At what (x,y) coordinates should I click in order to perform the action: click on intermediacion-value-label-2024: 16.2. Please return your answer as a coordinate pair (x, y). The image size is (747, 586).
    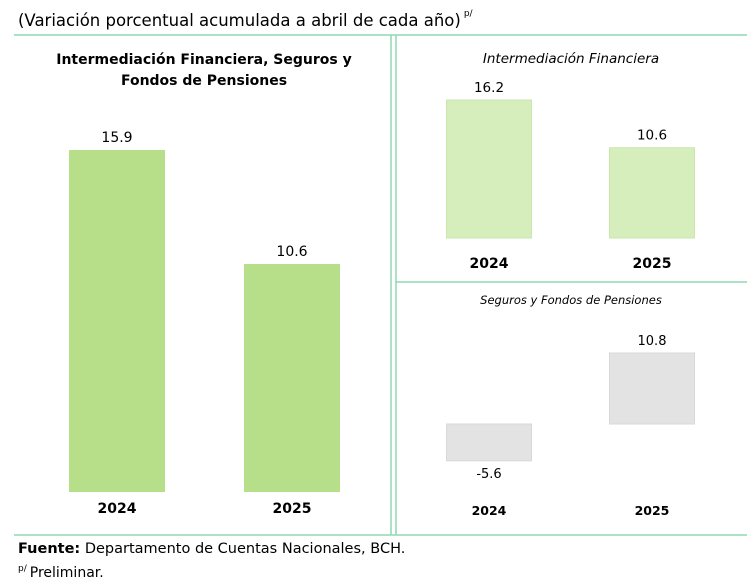
    Looking at the image, I should click on (489, 88).